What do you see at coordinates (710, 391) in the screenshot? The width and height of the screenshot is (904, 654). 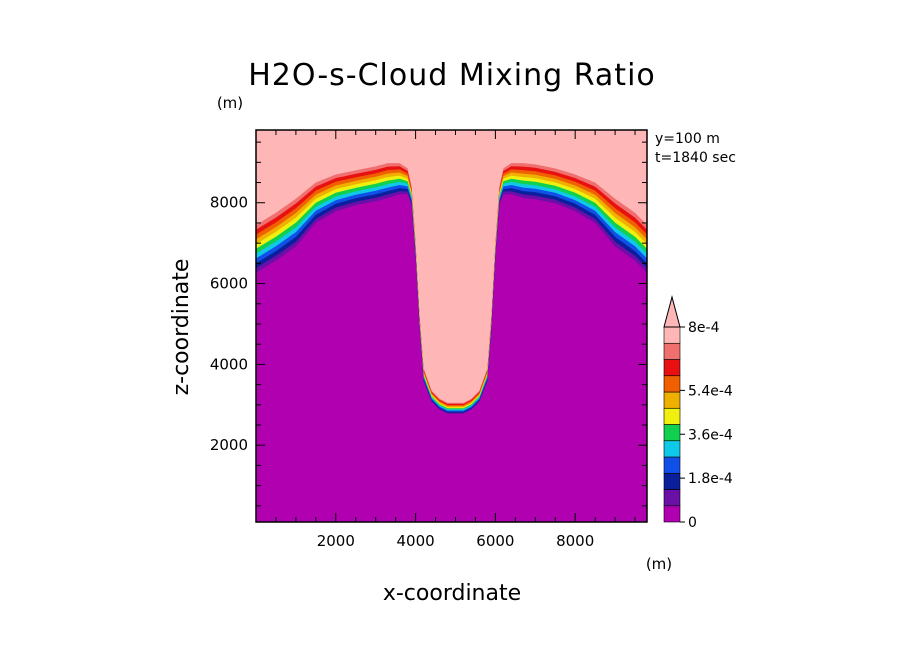 I see `colorbar-tick-label: 5.4e-4` at bounding box center [710, 391].